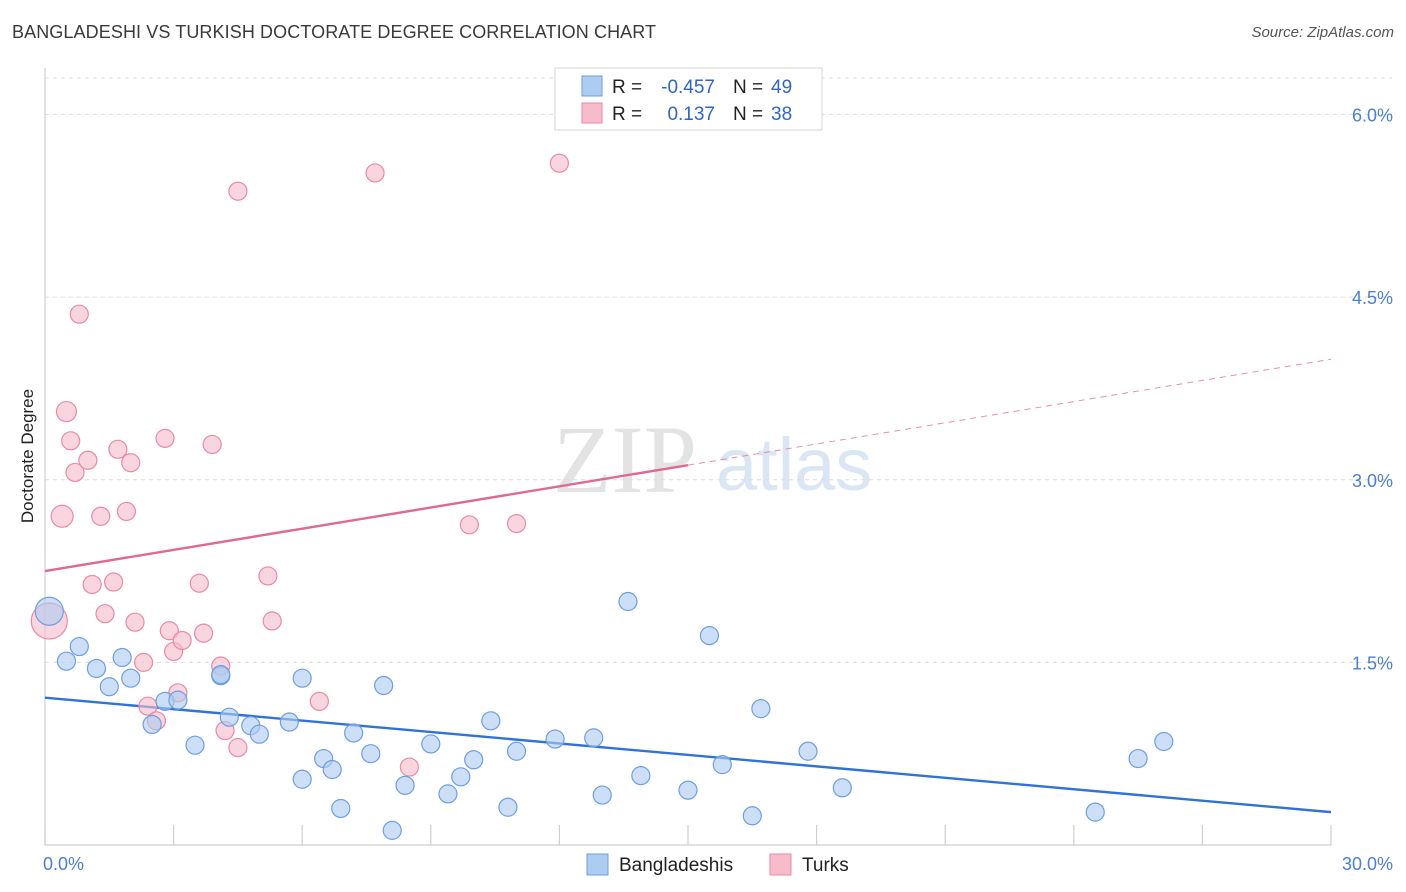 The height and width of the screenshot is (892, 1406). I want to click on bangladeshi-trend-line, so click(688, 755).